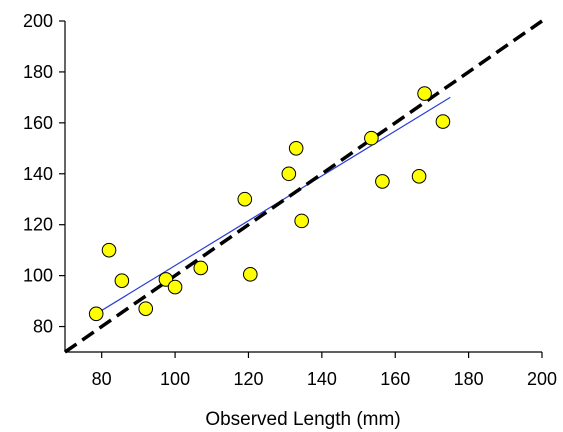 This screenshot has width=563, height=432. Describe the element at coordinates (38, 123) in the screenshot. I see `y-tick-label: 160` at that location.